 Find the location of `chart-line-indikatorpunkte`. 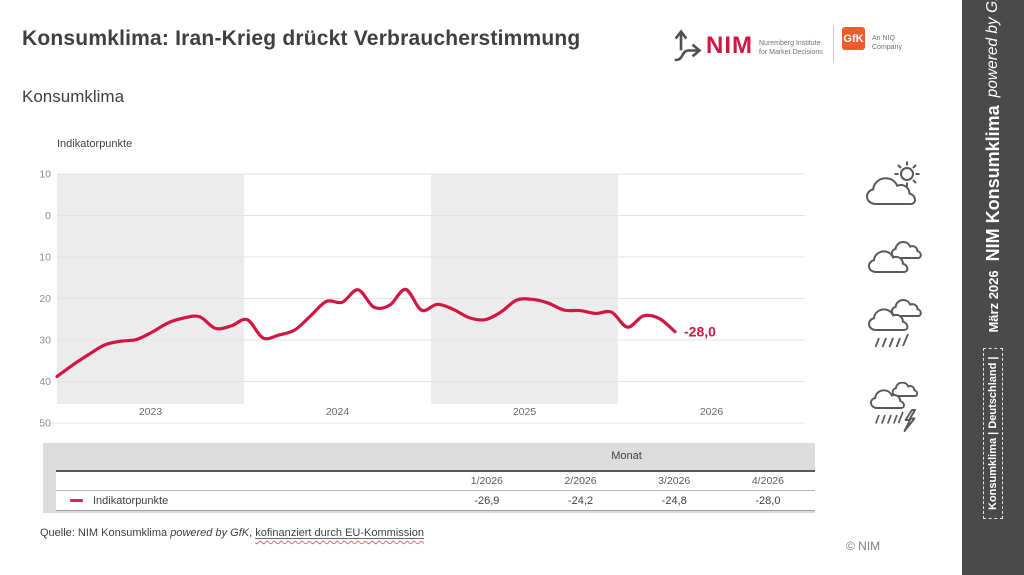

chart-line-indikatorpunkte is located at coordinates (366, 333).